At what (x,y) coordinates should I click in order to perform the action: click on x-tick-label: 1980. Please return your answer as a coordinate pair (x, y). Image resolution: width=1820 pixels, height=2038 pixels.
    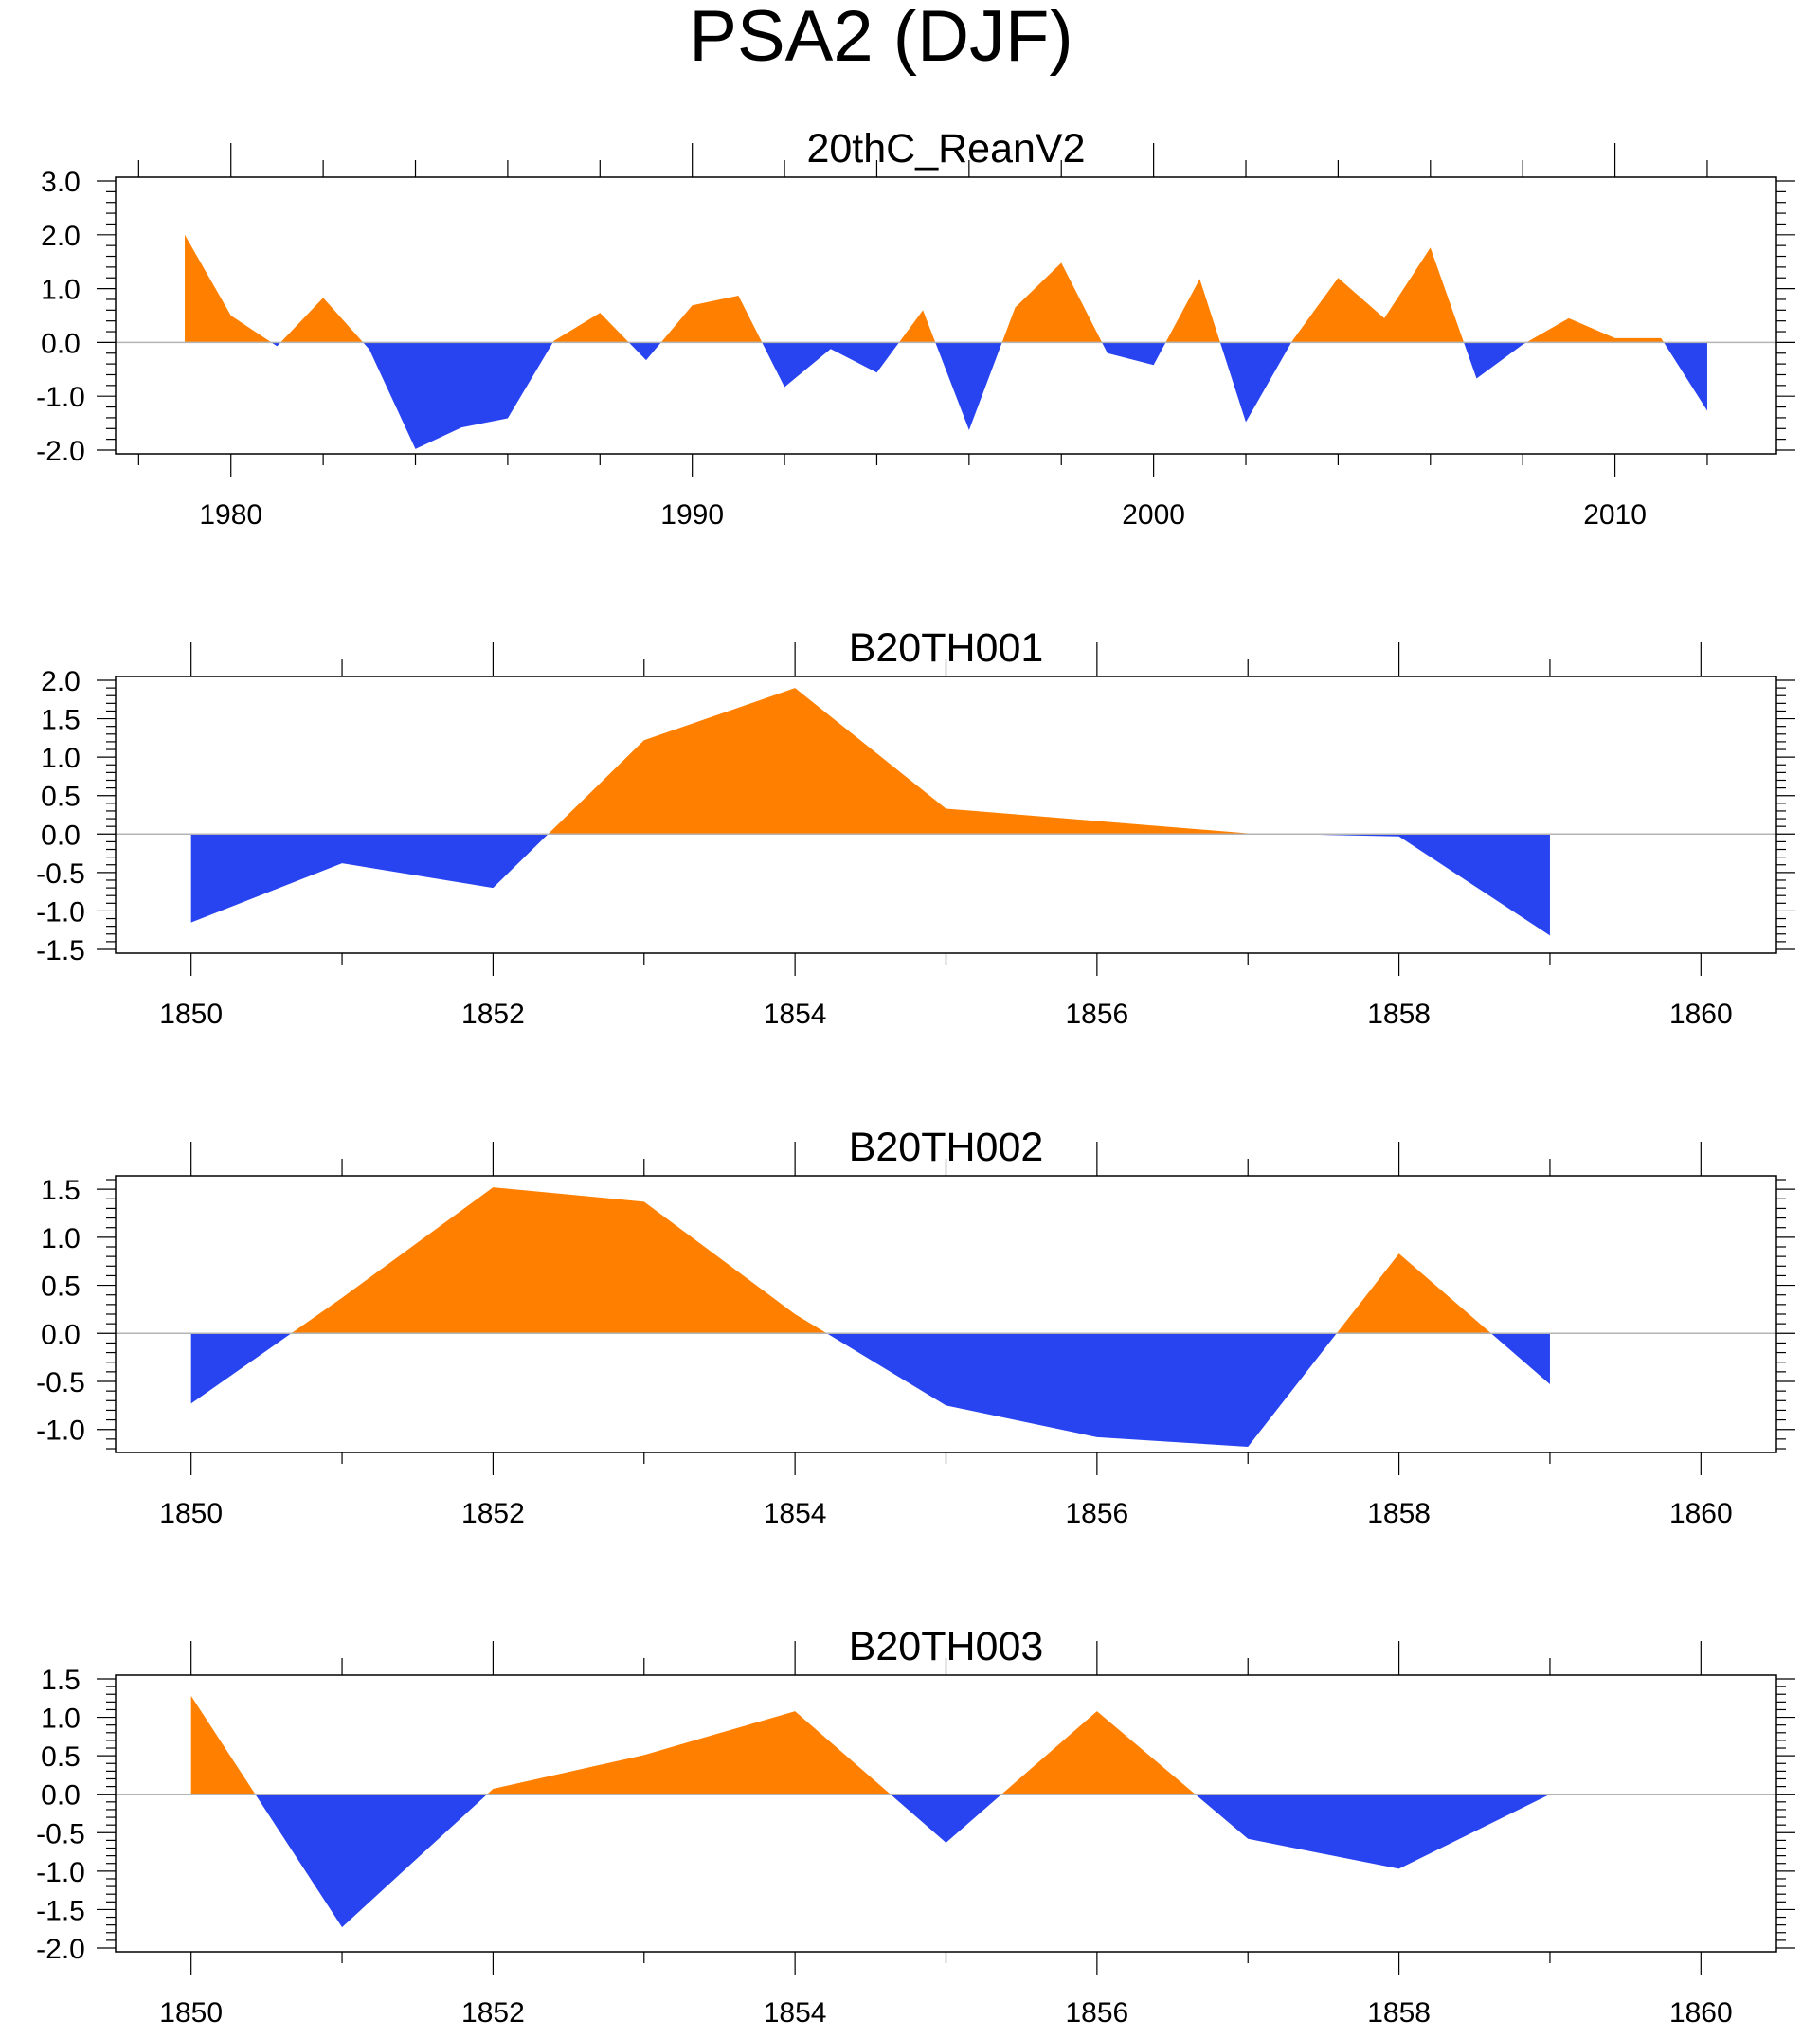
    Looking at the image, I should click on (230, 515).